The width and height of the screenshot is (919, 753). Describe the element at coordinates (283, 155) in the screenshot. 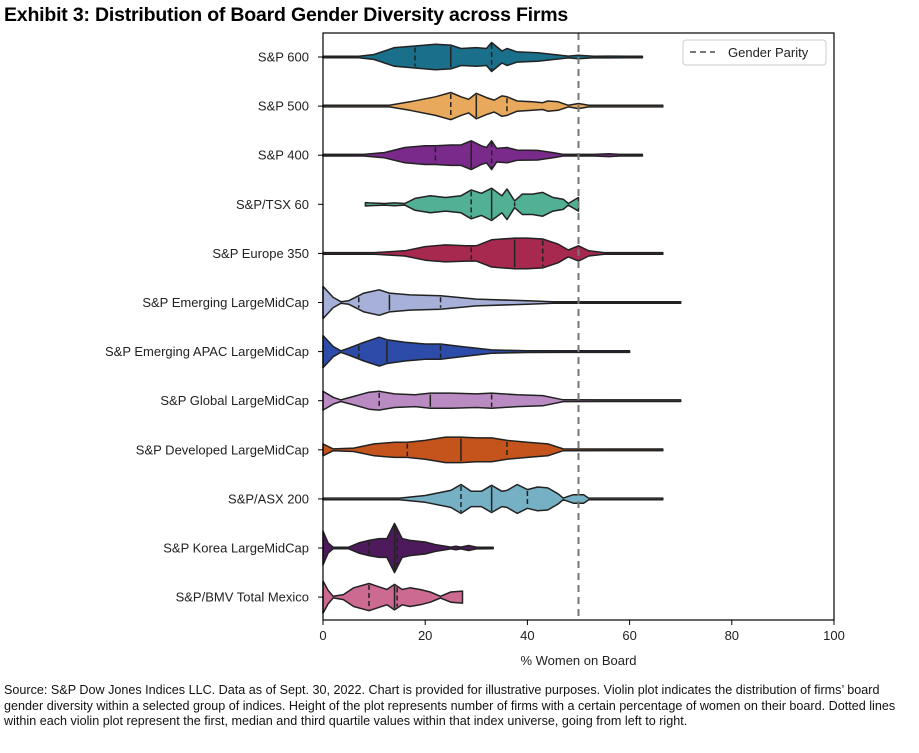

I see `y-tick-label: S&P 400` at that location.